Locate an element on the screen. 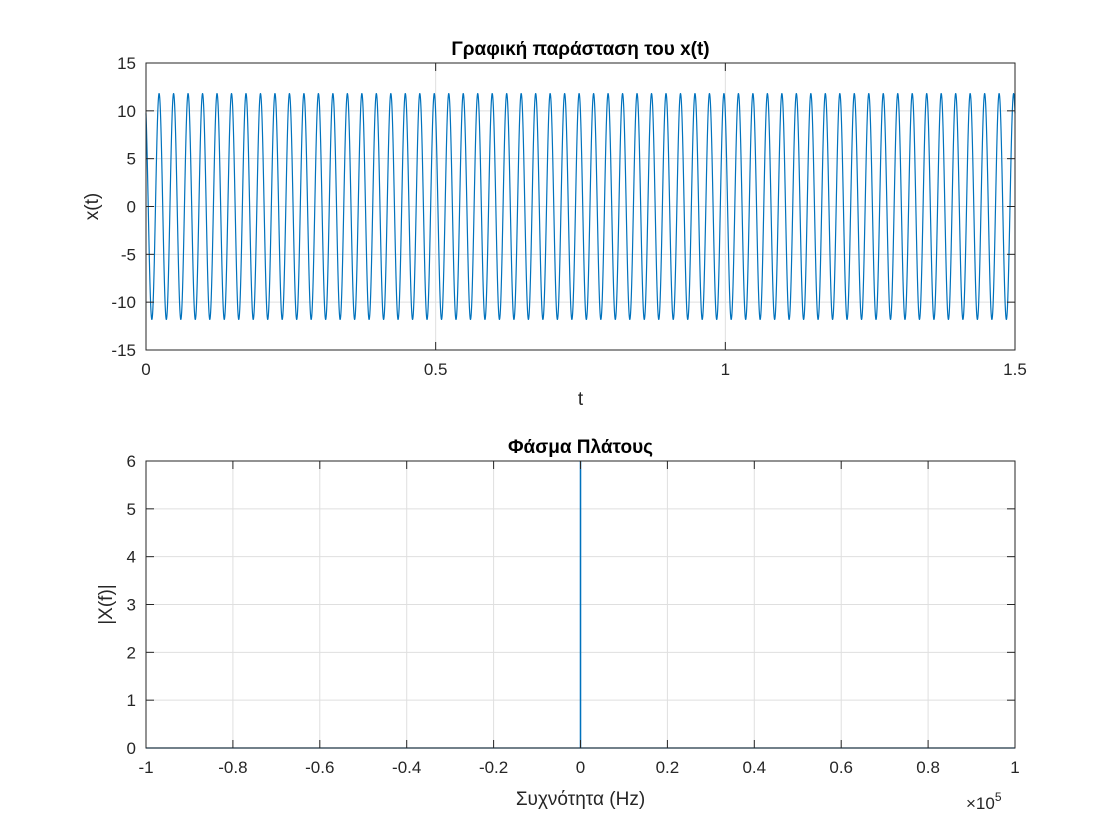  spectrum-y-tick-label: 3 is located at coordinates (131, 605).